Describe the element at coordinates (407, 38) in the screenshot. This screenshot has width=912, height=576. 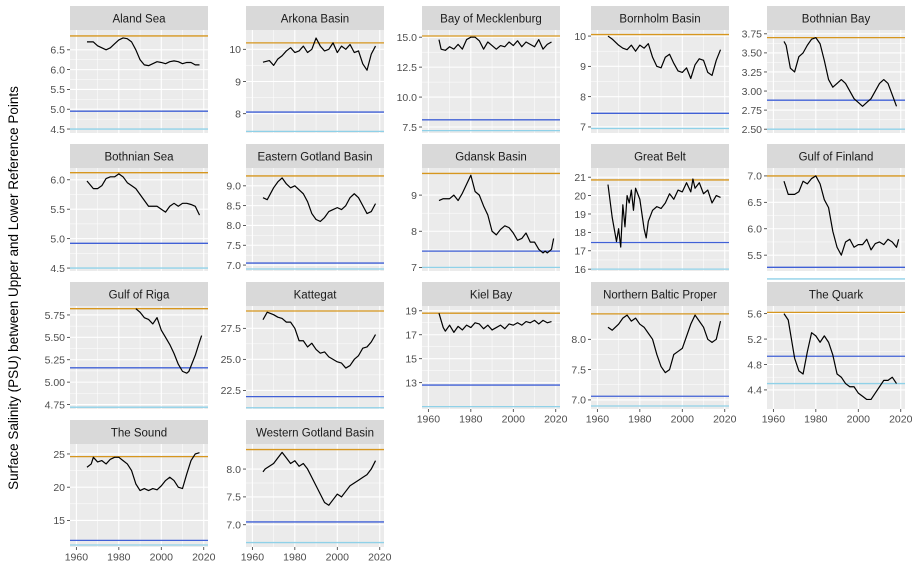
I see `y-tick-label: 15.0` at that location.